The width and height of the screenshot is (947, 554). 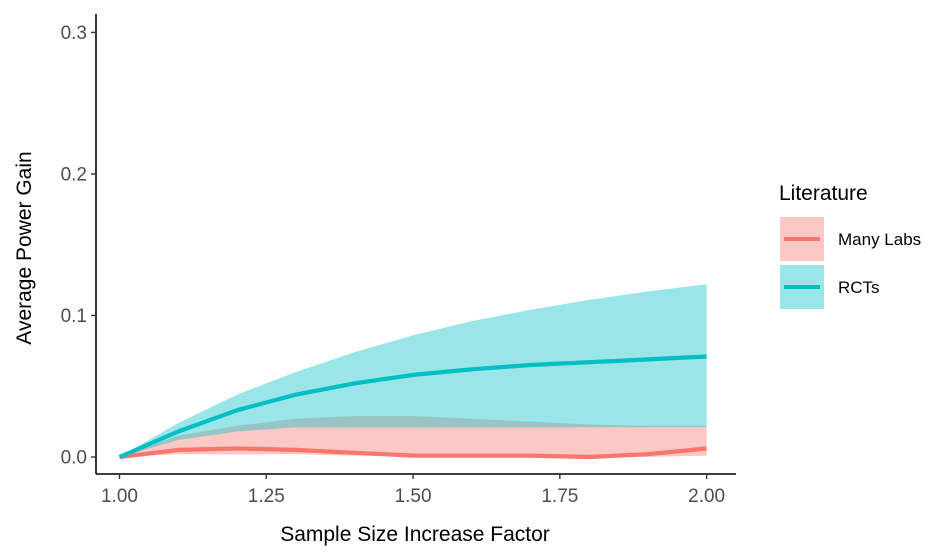 I want to click on y-axis-ticks: 0.0 0.1 0.2 0.3, so click(x=78, y=246).